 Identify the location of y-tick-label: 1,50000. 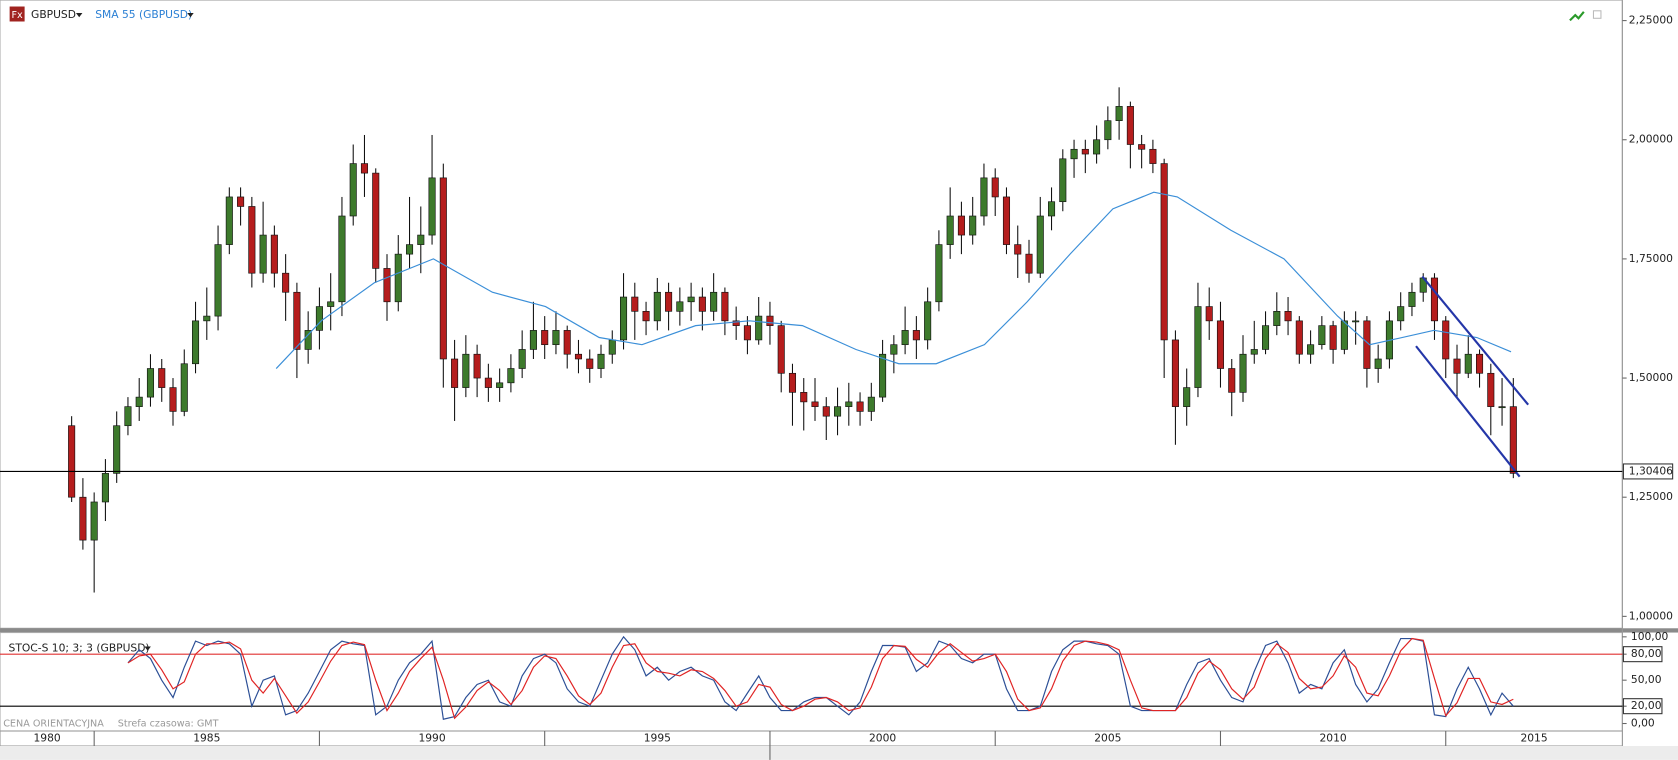
(1651, 377).